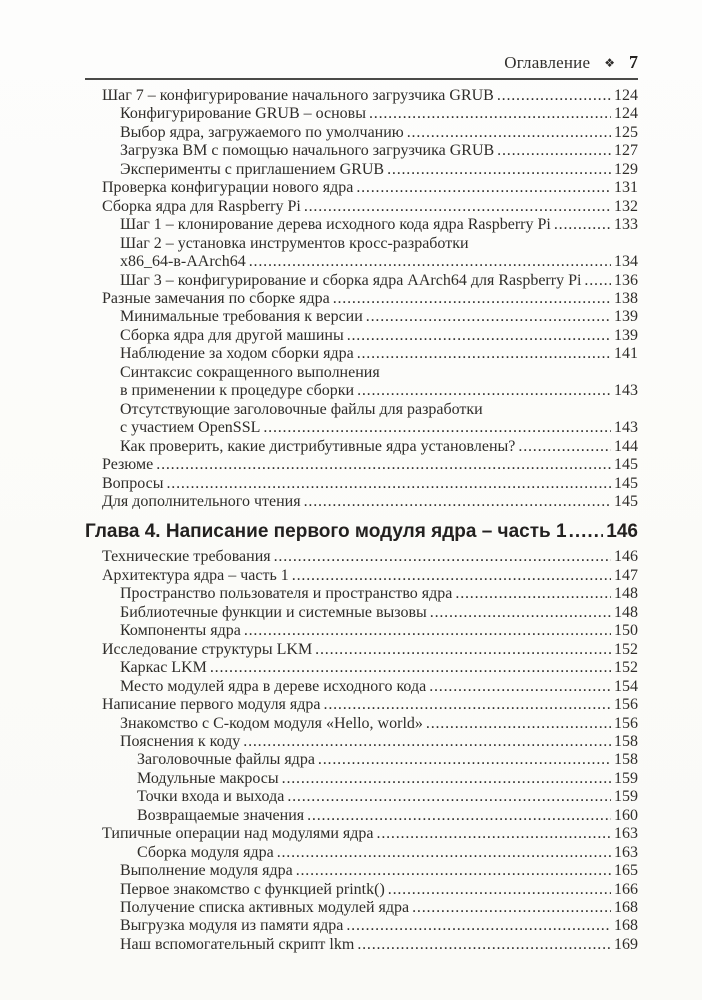 The width and height of the screenshot is (702, 1000). I want to click on page-number: 7, so click(633, 62).